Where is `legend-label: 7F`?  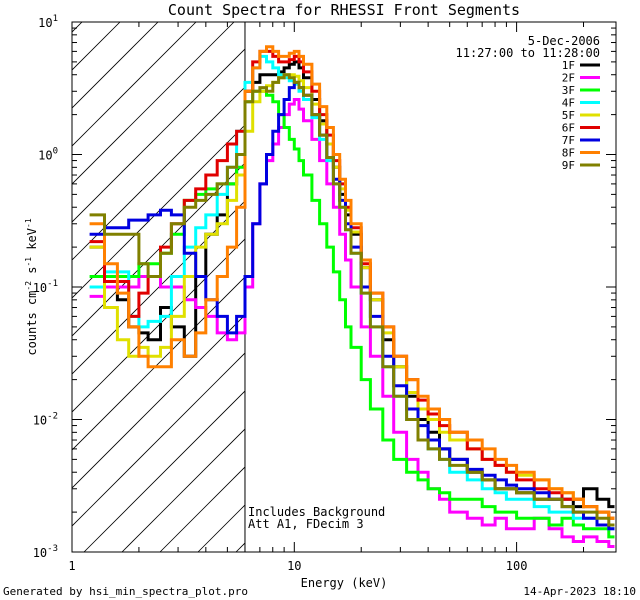
legend-label: 7F is located at coordinates (568, 140).